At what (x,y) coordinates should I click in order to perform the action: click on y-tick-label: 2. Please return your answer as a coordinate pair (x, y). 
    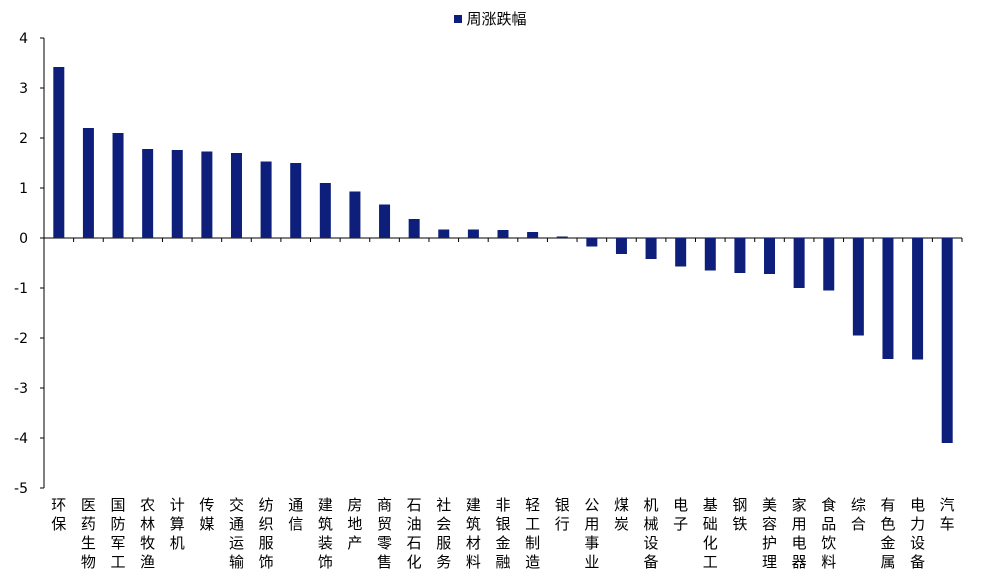
    Looking at the image, I should click on (23, 139).